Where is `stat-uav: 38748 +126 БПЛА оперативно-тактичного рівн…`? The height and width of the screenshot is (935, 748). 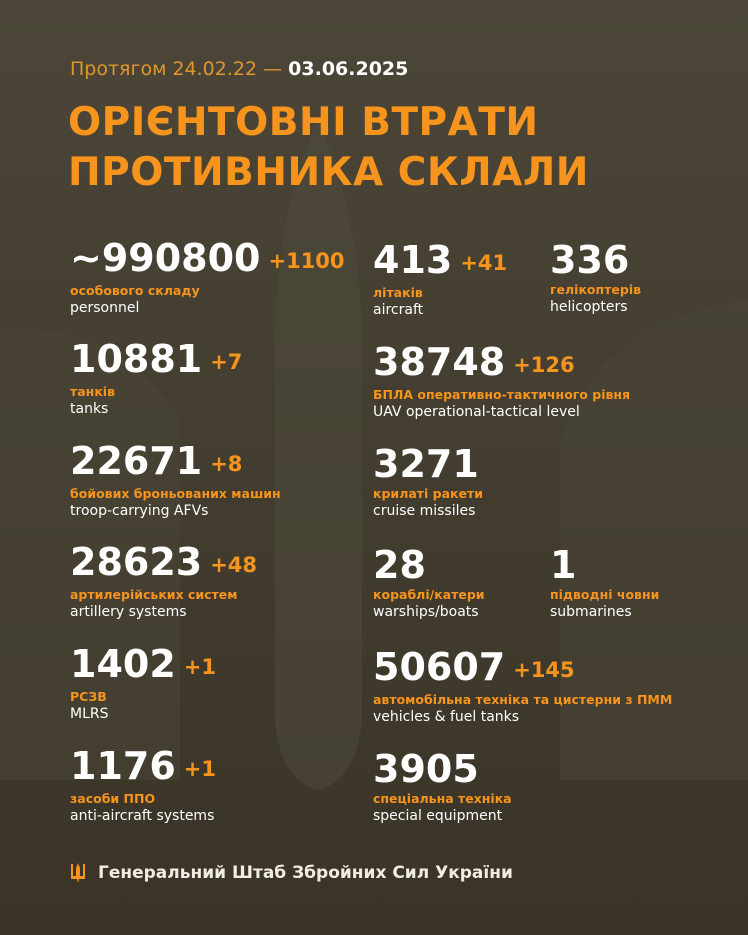 stat-uav: 38748 +126 БПЛА оперативно-тактичного рівн… is located at coordinates (501, 380).